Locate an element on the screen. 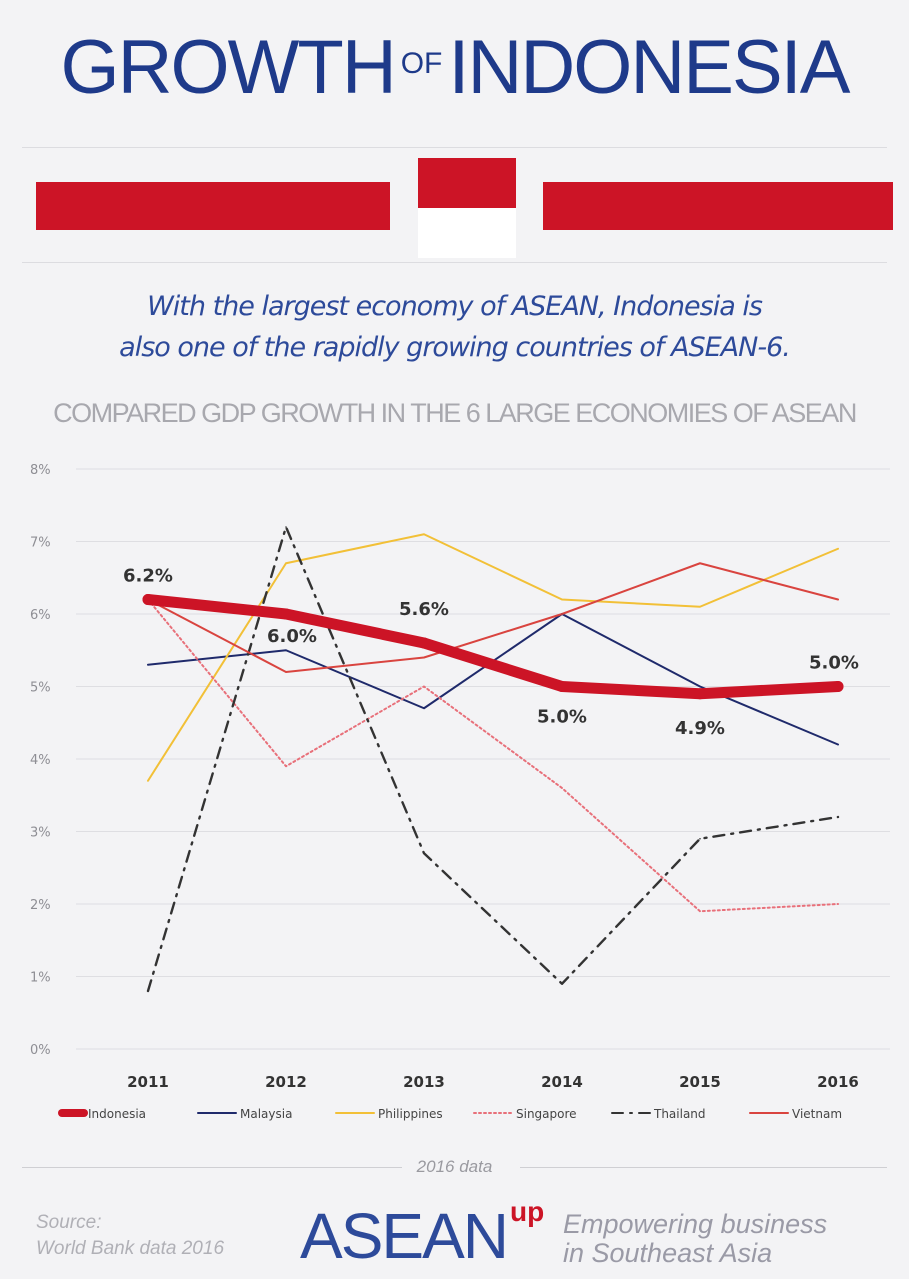 This screenshot has width=909, height=1279. title-of: OF is located at coordinates (421, 63).